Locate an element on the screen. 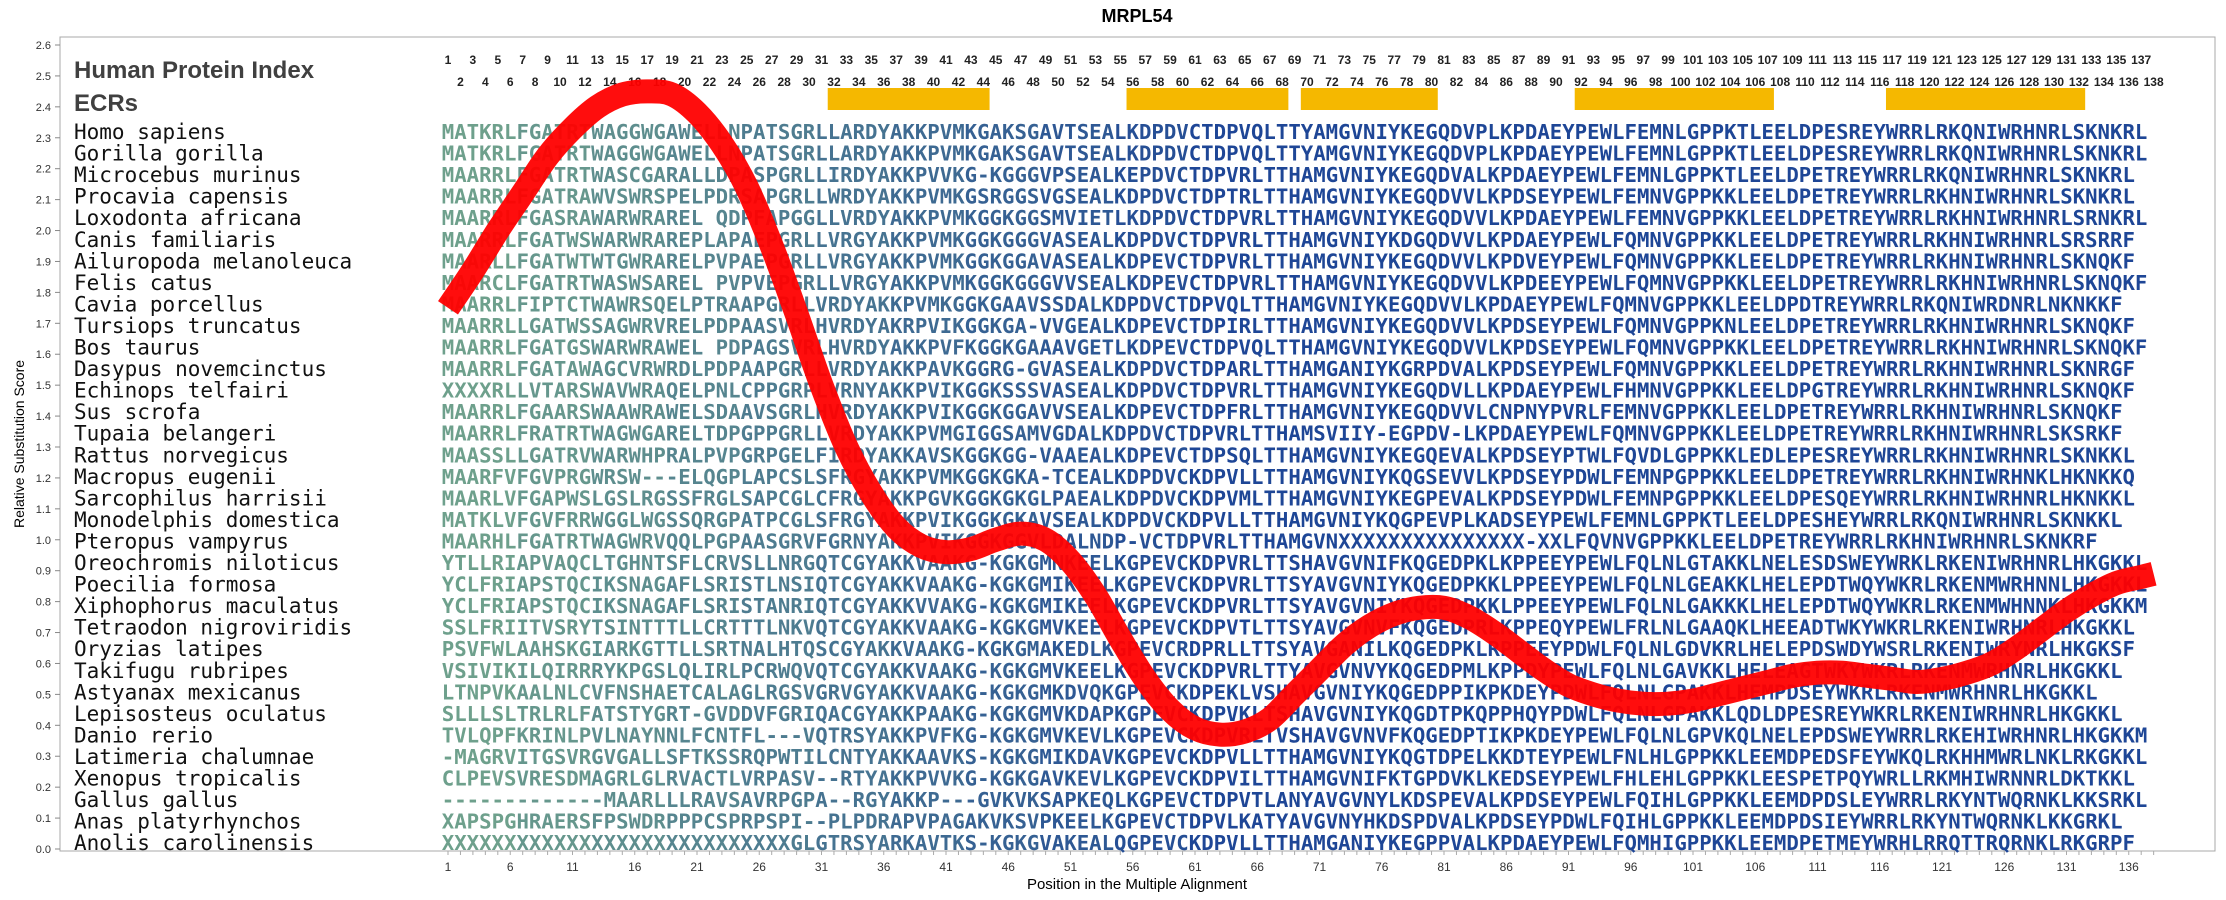  sequence-chunk: VASEAL is located at coordinates (1076, 261).